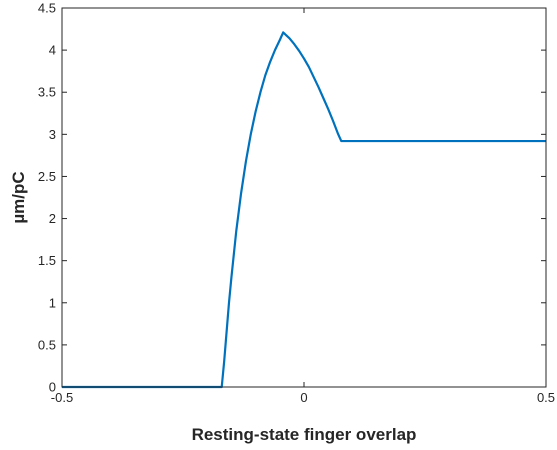 The height and width of the screenshot is (450, 557). I want to click on x-axis-title: Resting-state finger overlap, so click(304, 434).